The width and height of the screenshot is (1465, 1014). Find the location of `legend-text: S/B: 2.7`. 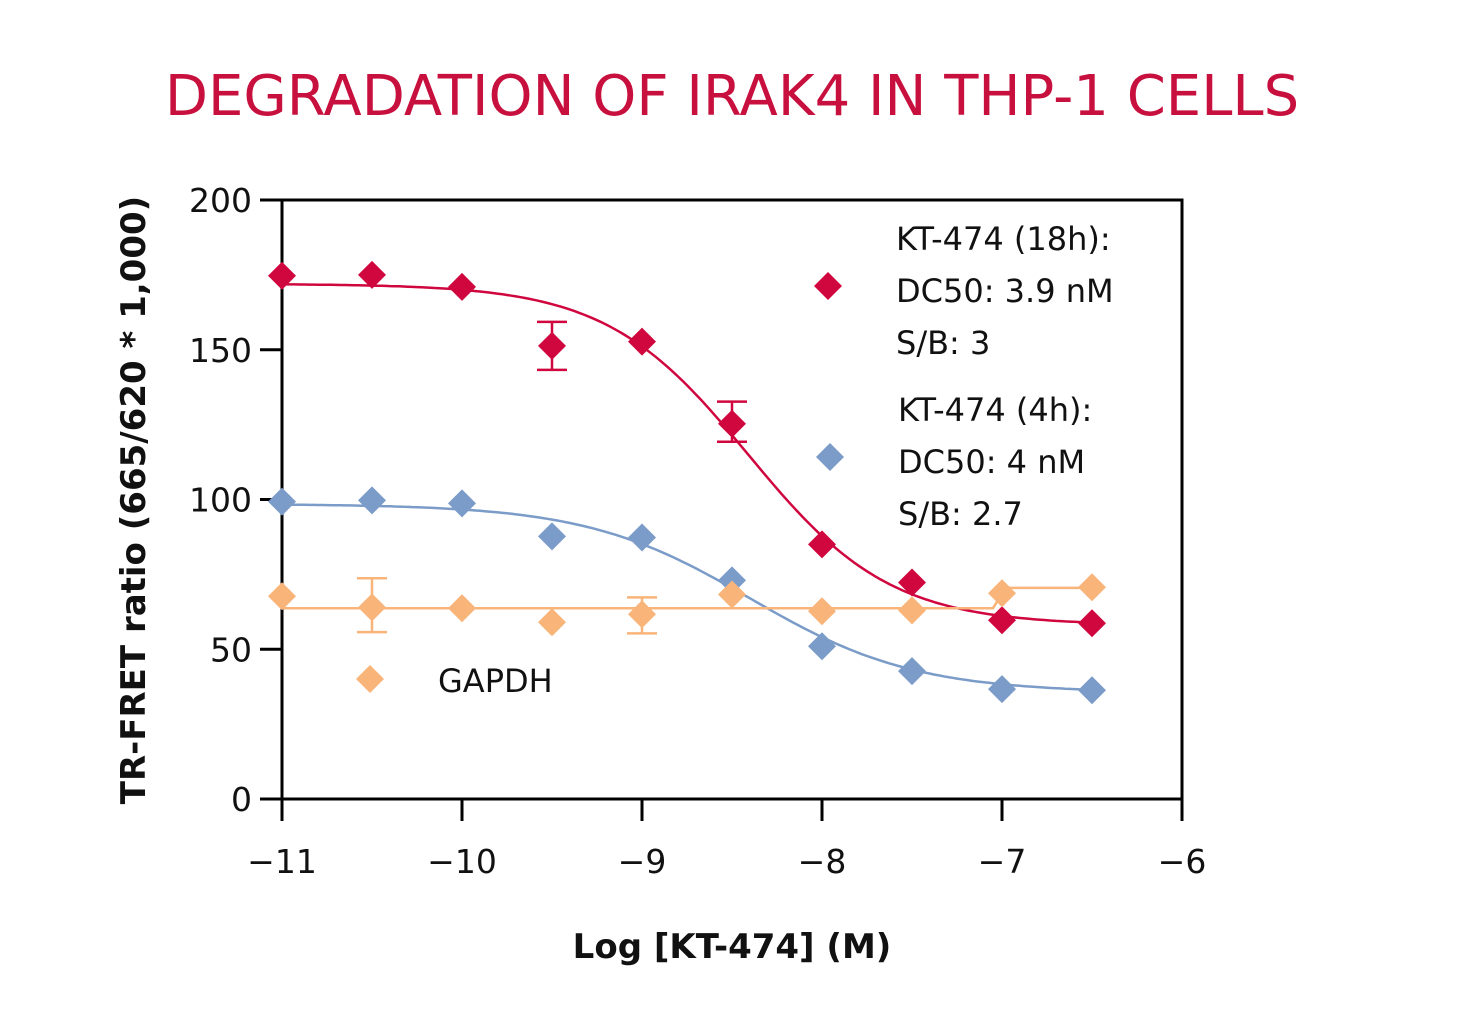

legend-text: S/B: 2.7 is located at coordinates (960, 514).